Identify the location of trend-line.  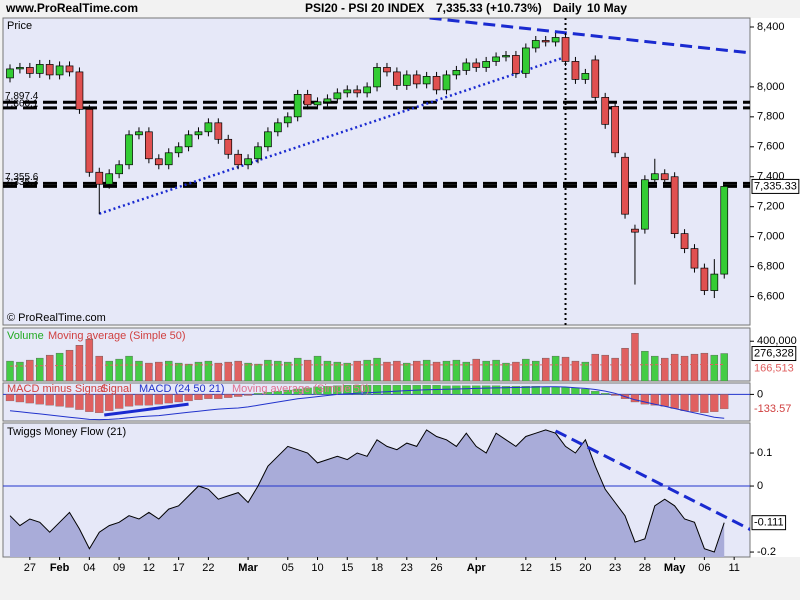
(652, 480).